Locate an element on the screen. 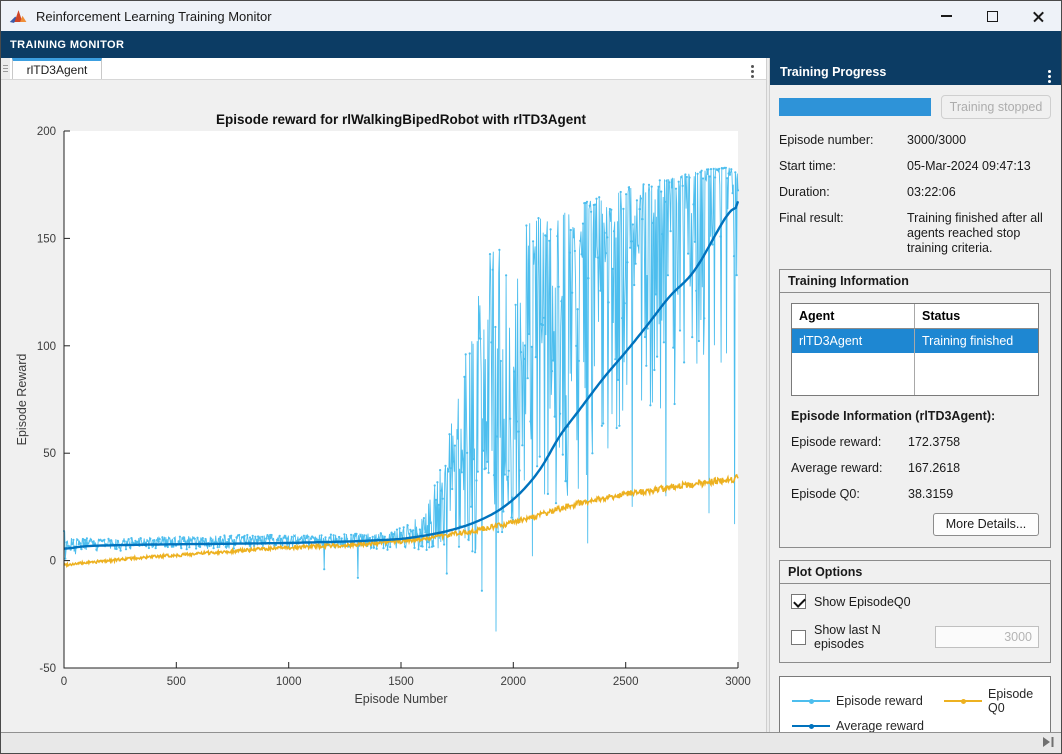 This screenshot has height=754, width=1062. panel-actions-button is located at coordinates (1049, 71).